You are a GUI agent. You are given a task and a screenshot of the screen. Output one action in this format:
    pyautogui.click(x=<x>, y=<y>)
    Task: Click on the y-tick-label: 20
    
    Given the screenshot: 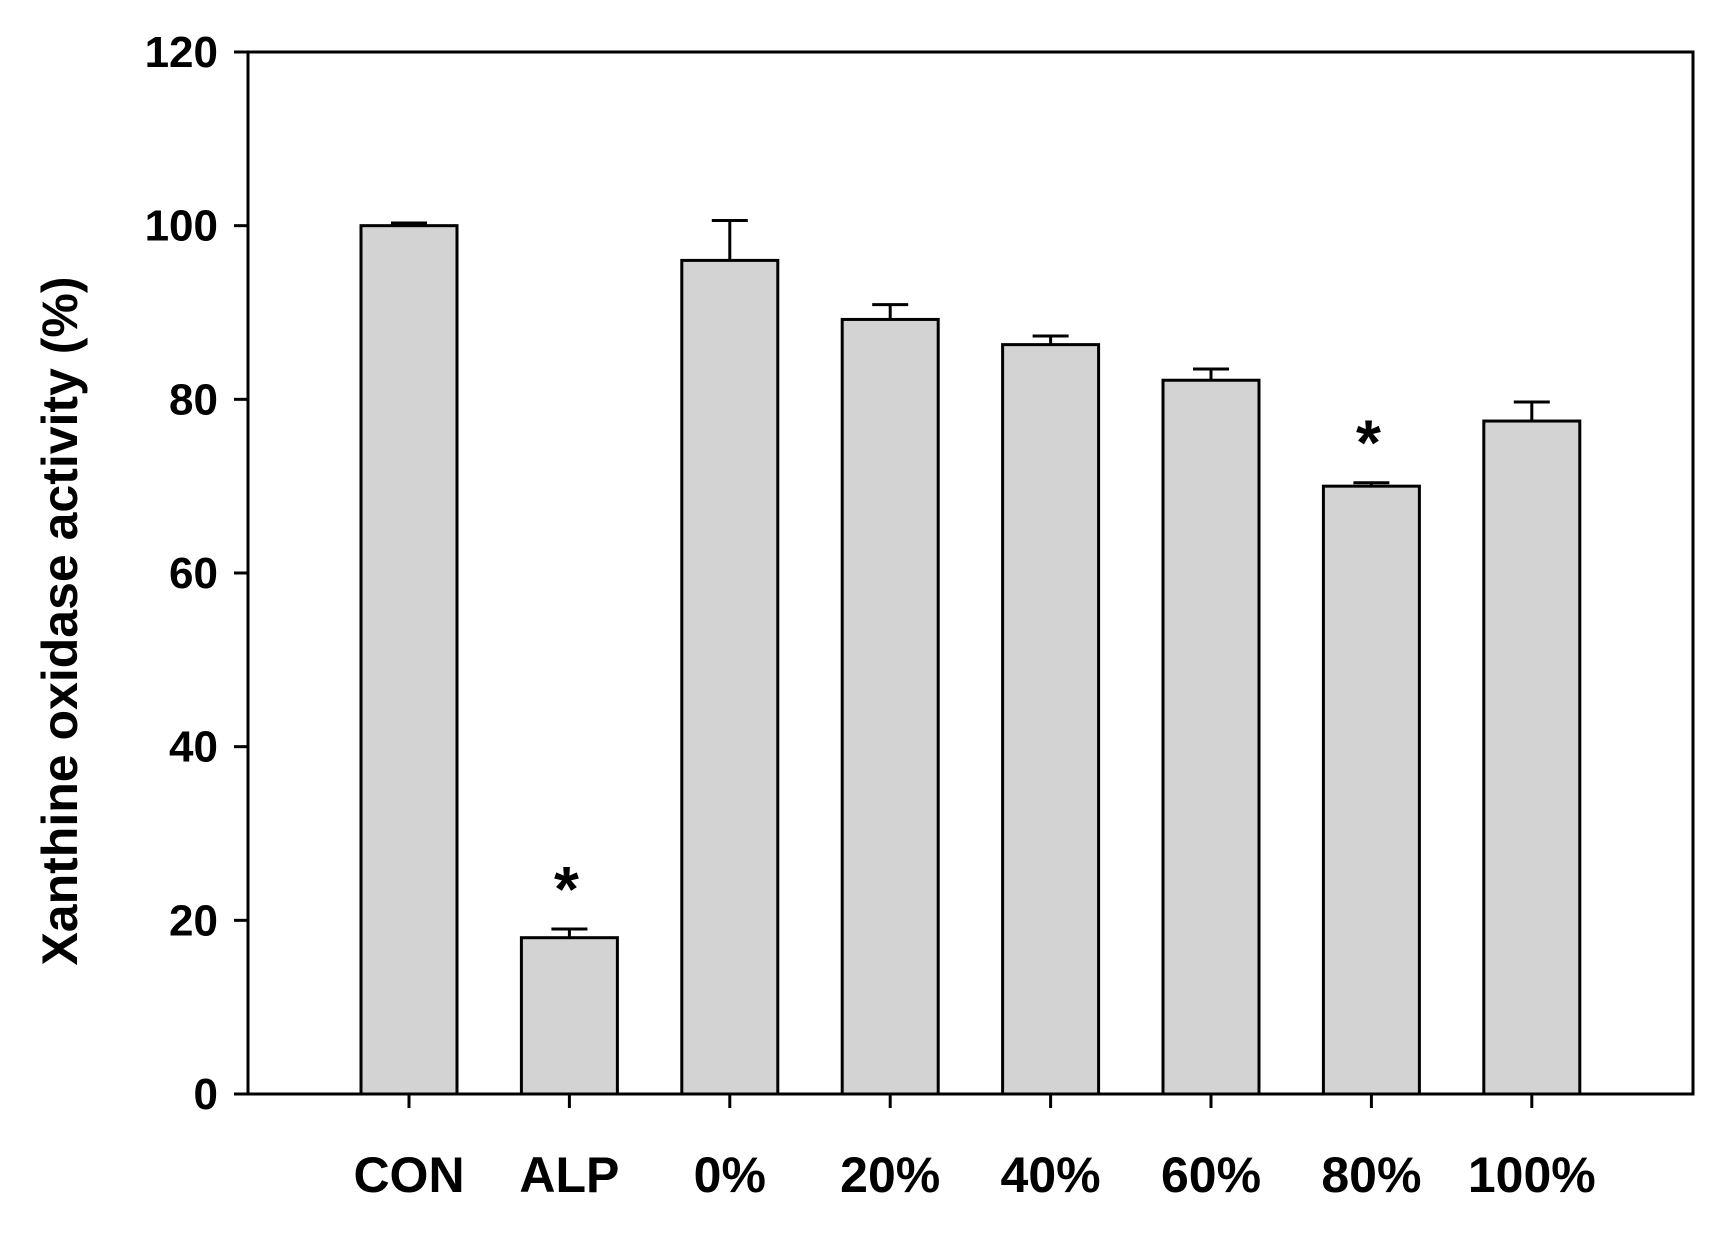 What is the action you would take?
    pyautogui.click(x=193, y=920)
    